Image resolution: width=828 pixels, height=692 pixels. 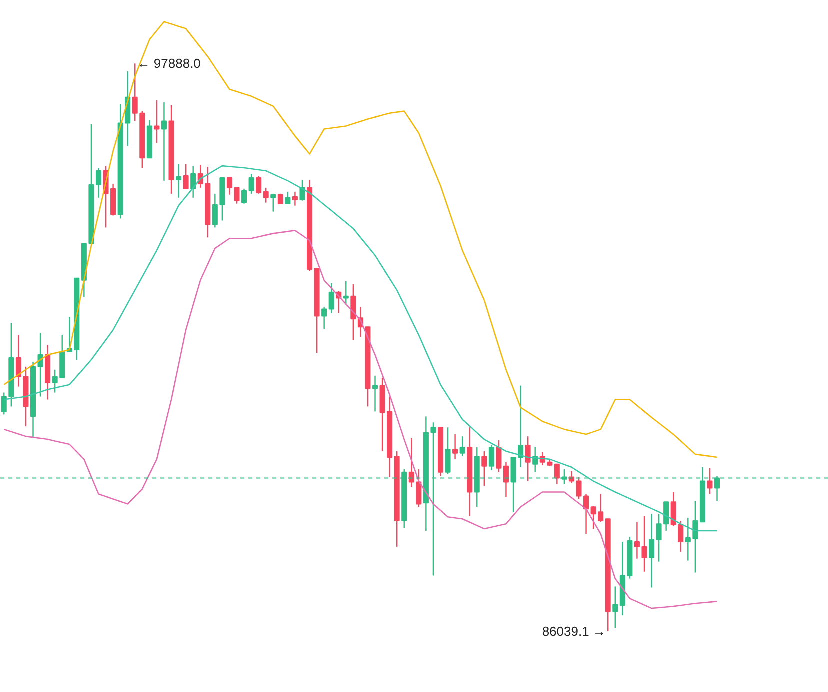 What do you see at coordinates (574, 632) in the screenshot?
I see `annotation: 86039.1 →` at bounding box center [574, 632].